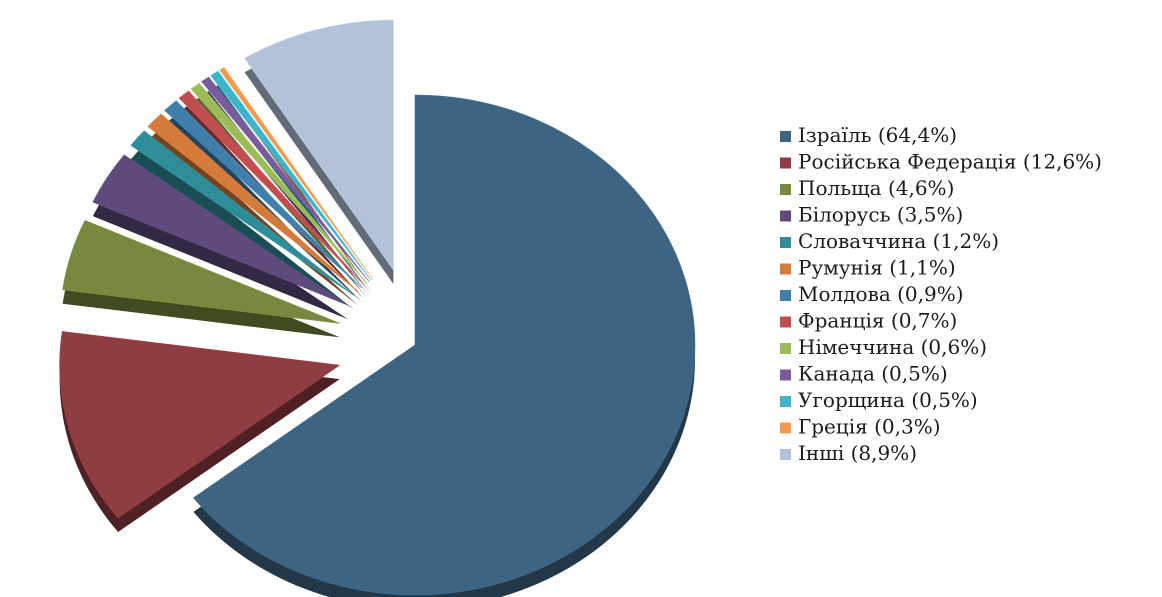 The image size is (1162, 597). I want to click on legend-label-2: Польща (4,6%), so click(876, 188).